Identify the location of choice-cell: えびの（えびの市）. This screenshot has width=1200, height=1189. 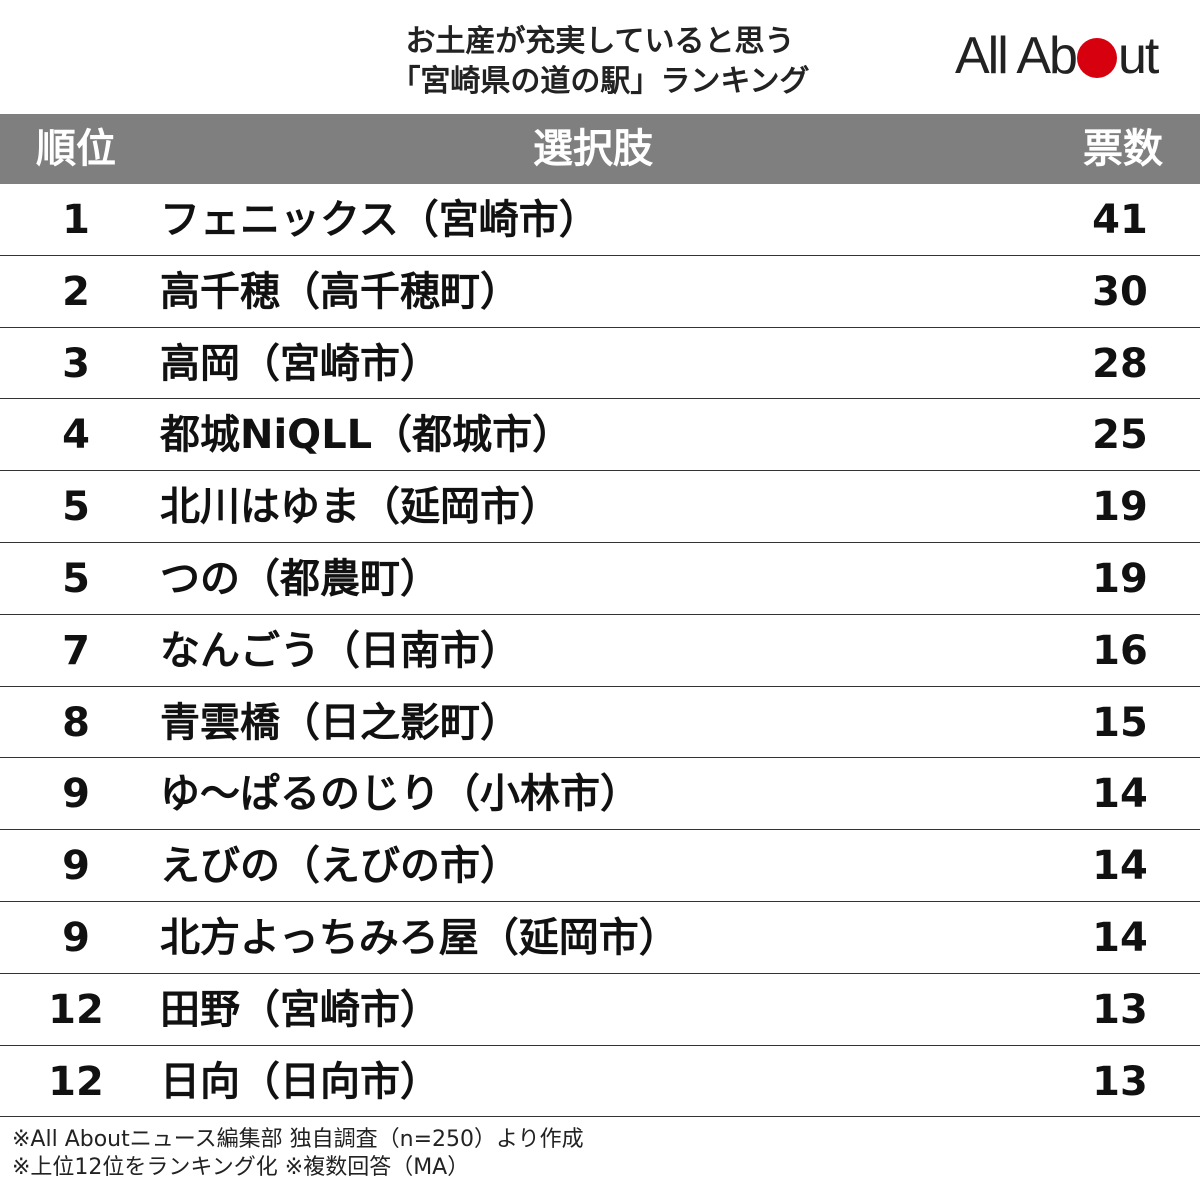
(340, 866).